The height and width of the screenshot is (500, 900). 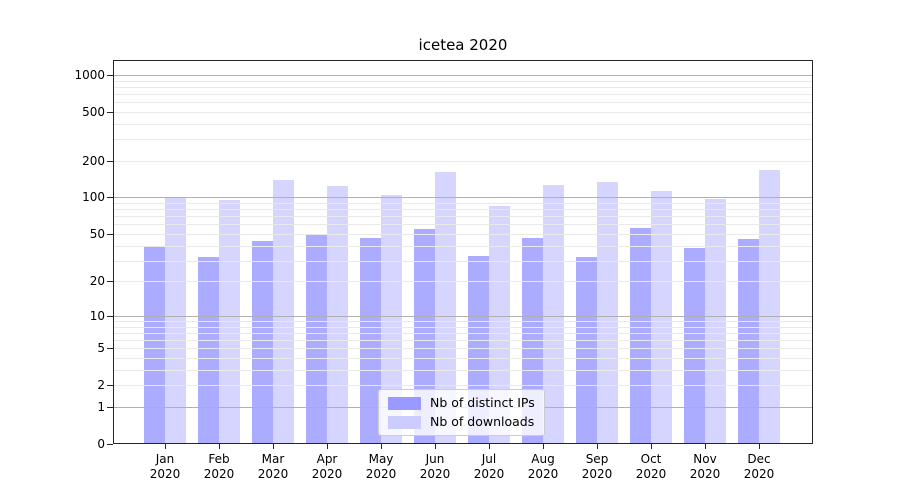 I want to click on month-label: Jan, so click(x=165, y=459).